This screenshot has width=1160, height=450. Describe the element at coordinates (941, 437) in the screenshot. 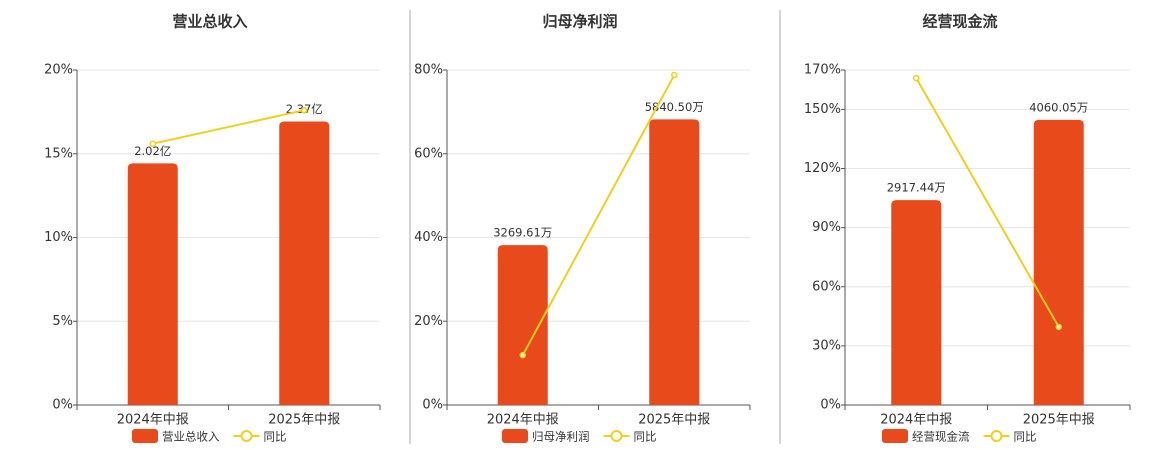

I see `legend-label: 经营现金流` at that location.